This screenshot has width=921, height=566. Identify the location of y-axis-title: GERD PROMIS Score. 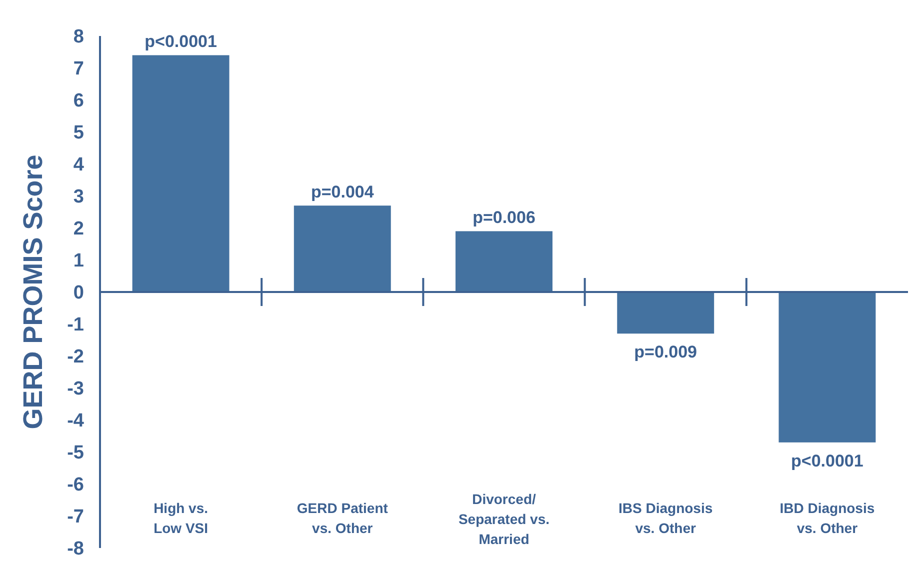
(33, 292).